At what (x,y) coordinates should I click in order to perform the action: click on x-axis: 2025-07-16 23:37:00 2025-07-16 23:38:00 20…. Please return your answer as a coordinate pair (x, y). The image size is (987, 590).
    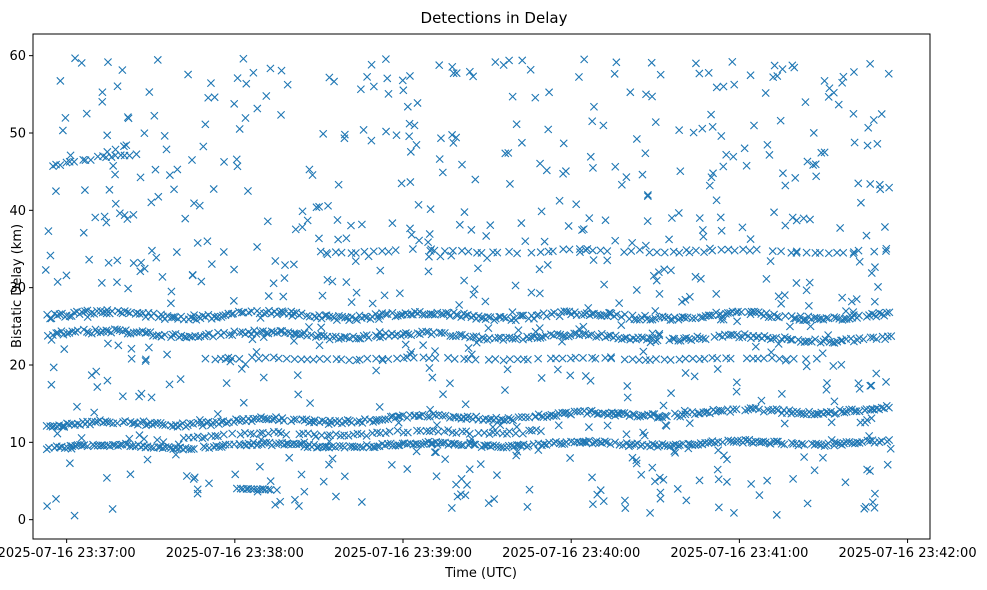
    Looking at the image, I should click on (488, 550).